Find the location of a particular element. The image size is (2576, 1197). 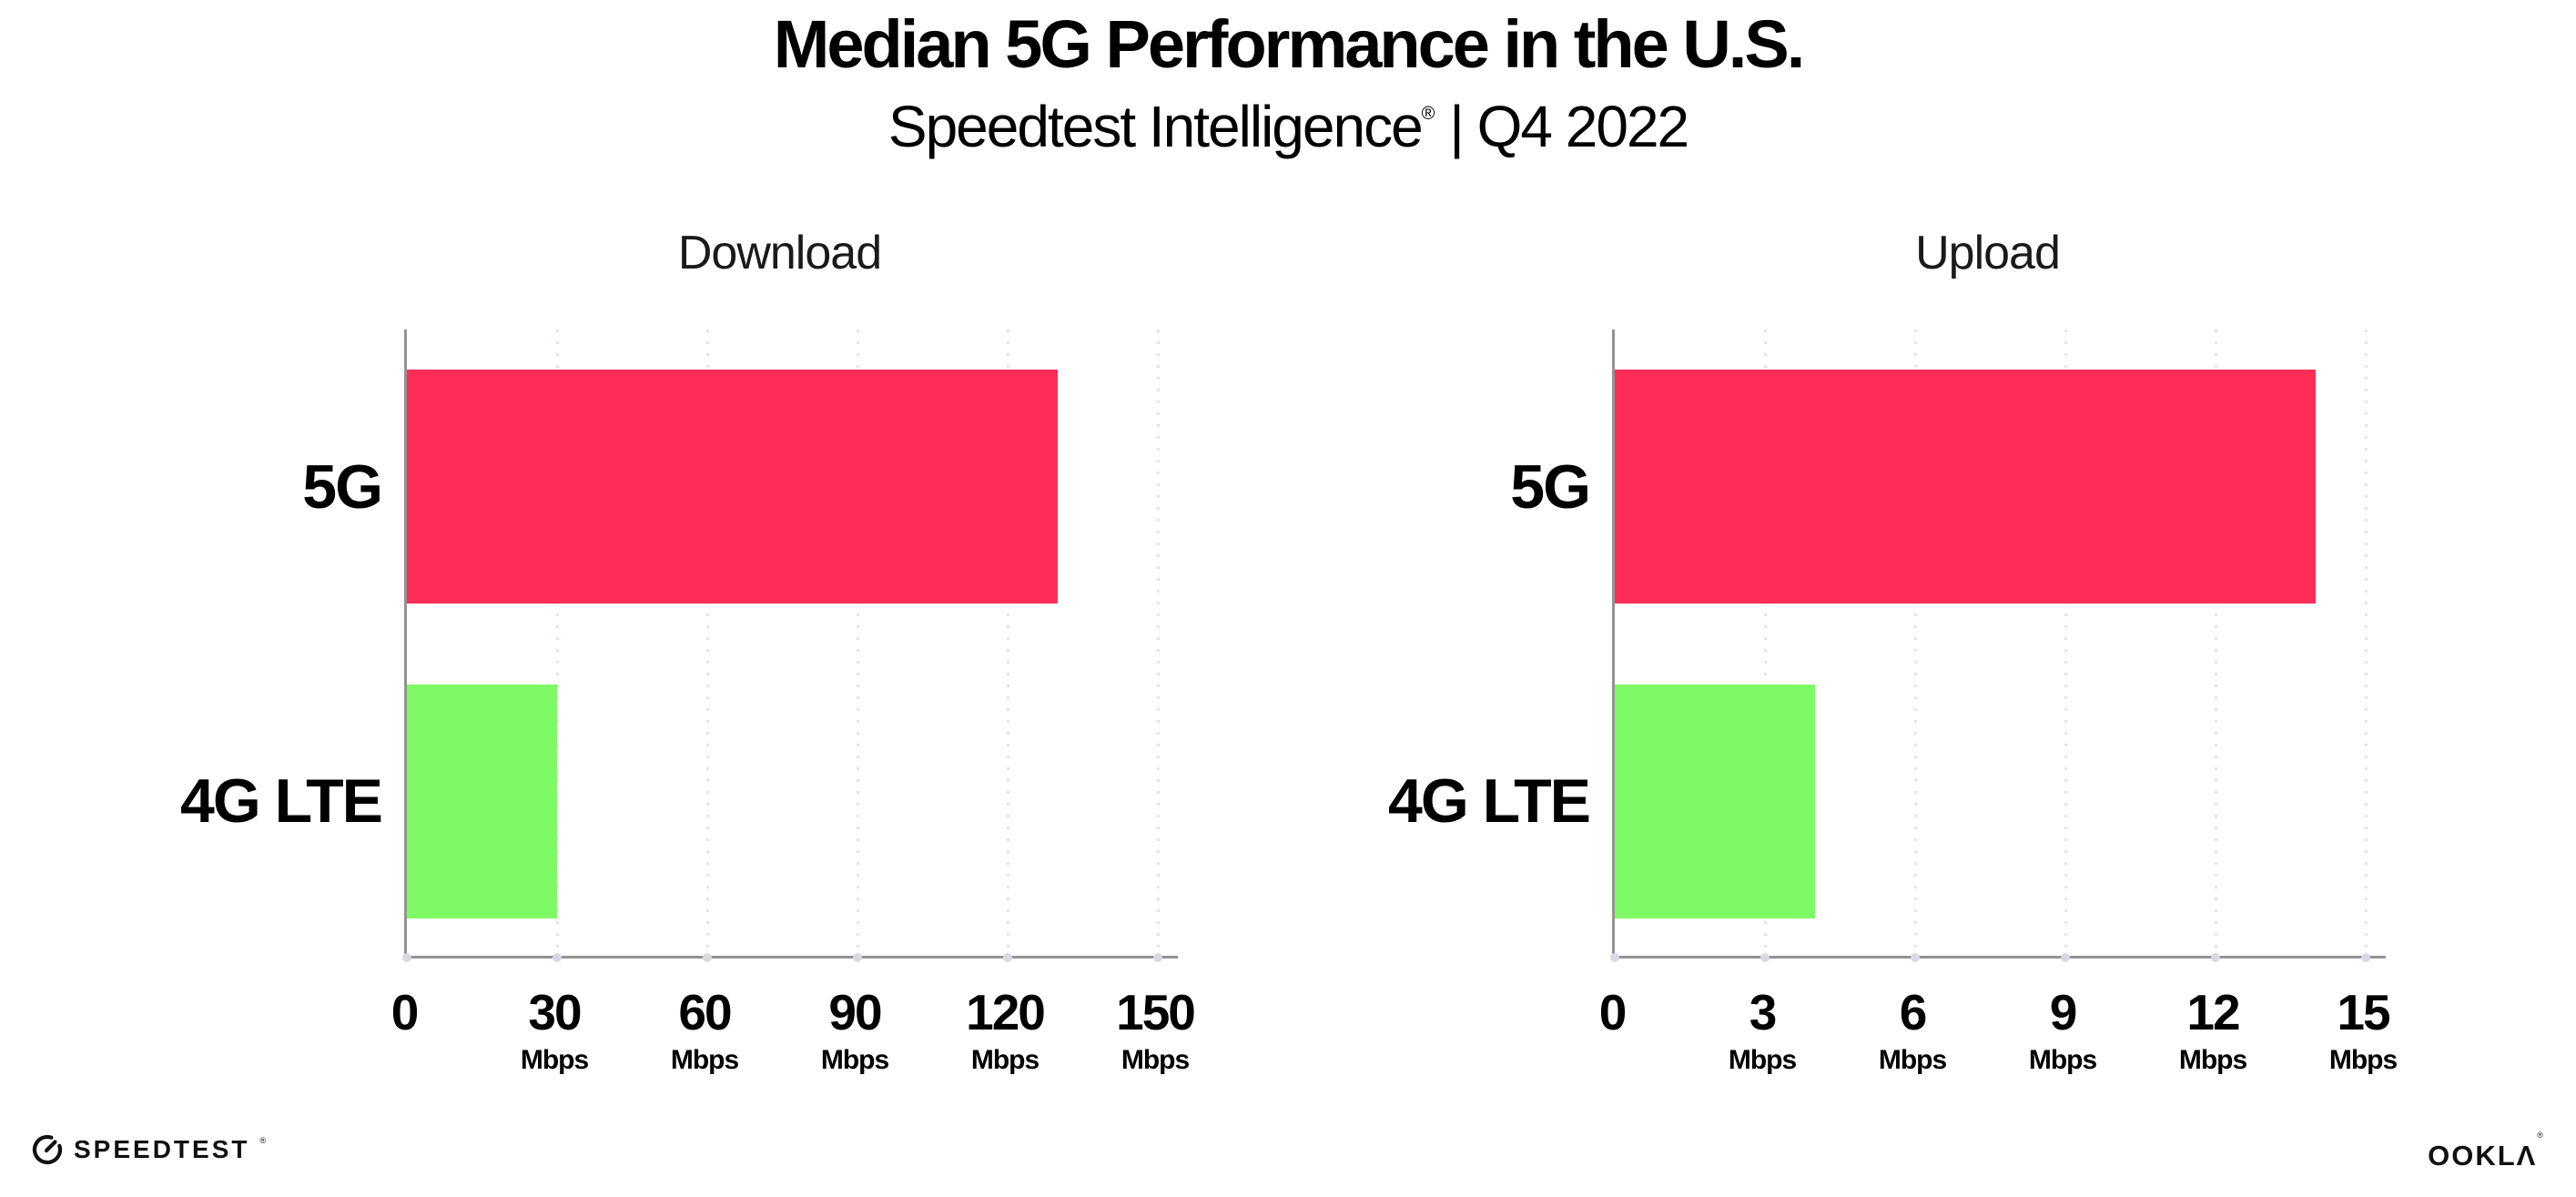

x-tick-3-upload: 3 Mbps is located at coordinates (1762, 1030).